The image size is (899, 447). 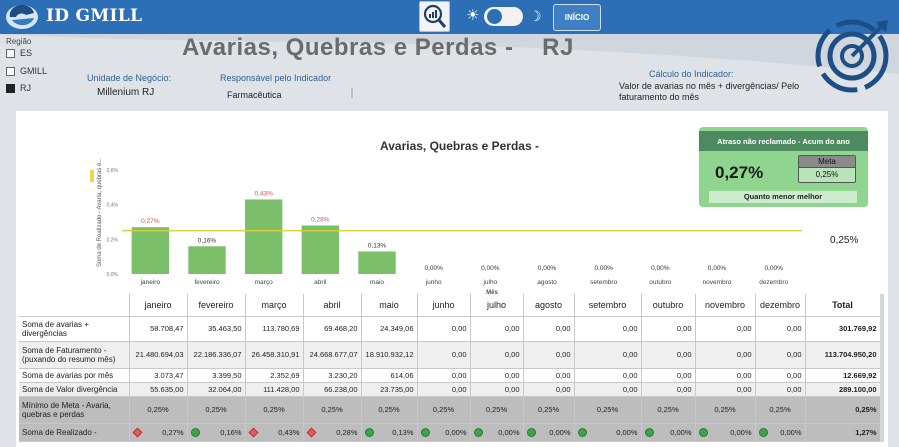 I want to click on table-cell: 0,43%, so click(x=274, y=432).